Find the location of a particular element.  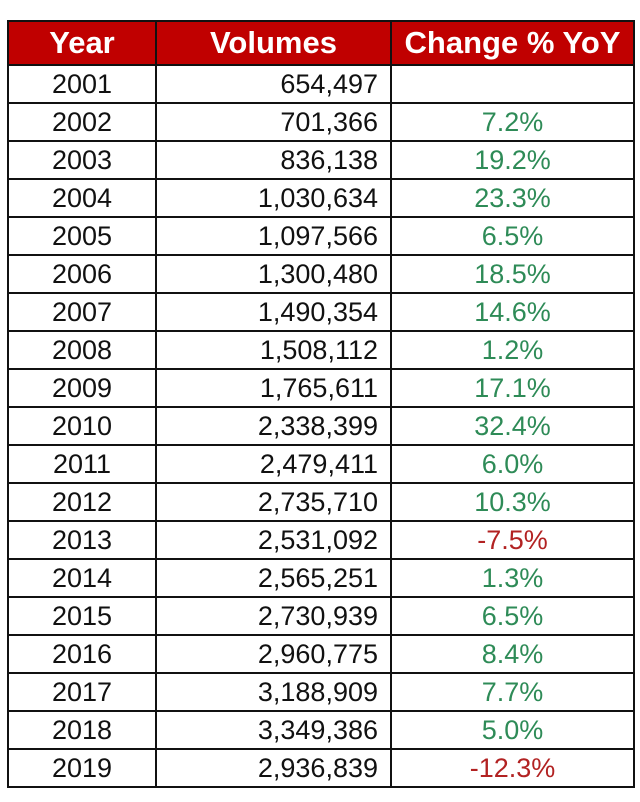

volume-cell: 654,497 is located at coordinates (273, 84).